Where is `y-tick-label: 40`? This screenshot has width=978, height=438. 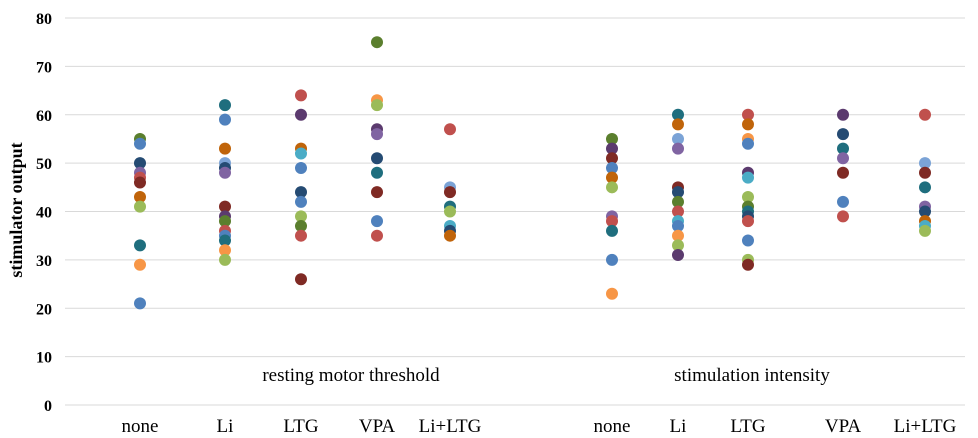
y-tick-label: 40 is located at coordinates (44, 213).